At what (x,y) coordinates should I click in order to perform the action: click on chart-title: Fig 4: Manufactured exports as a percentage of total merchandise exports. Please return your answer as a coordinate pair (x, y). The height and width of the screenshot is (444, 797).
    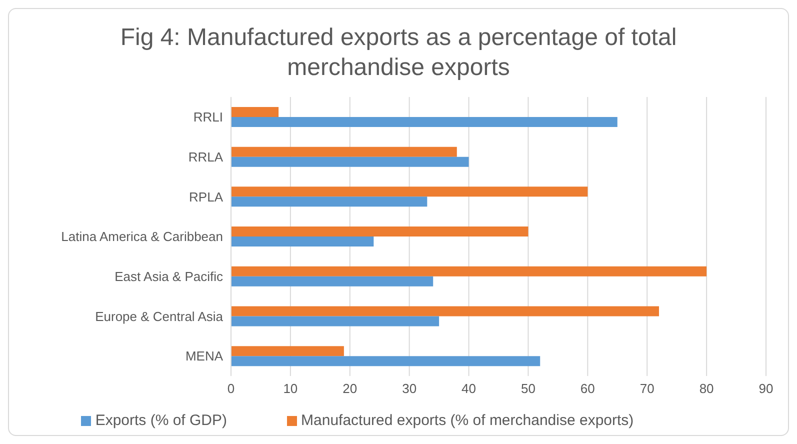
    Looking at the image, I should click on (398, 53).